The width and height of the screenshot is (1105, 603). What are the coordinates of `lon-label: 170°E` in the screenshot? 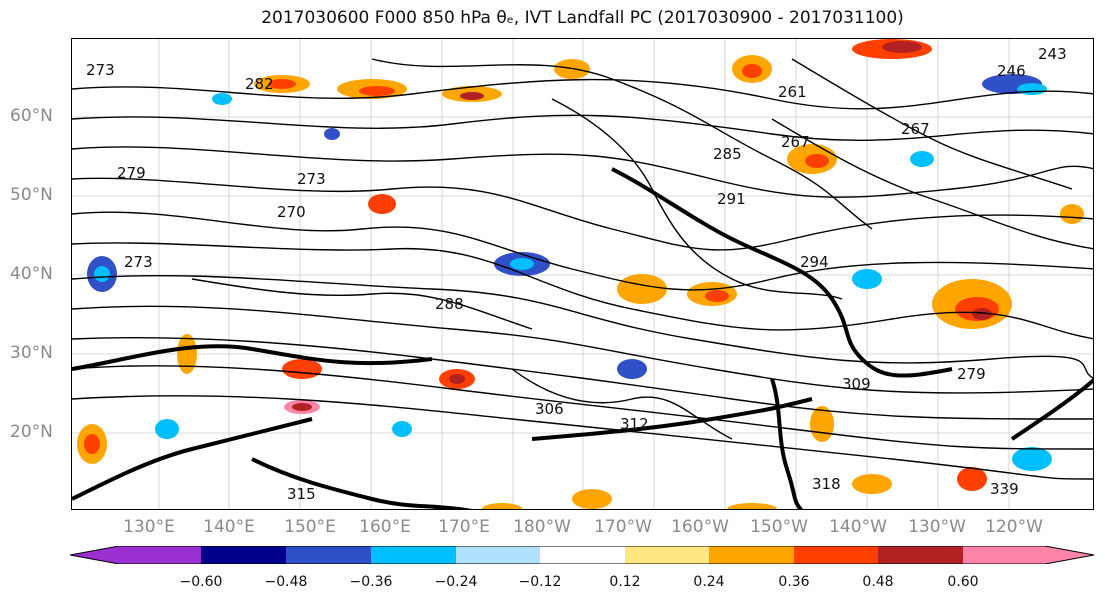 It's located at (464, 527).